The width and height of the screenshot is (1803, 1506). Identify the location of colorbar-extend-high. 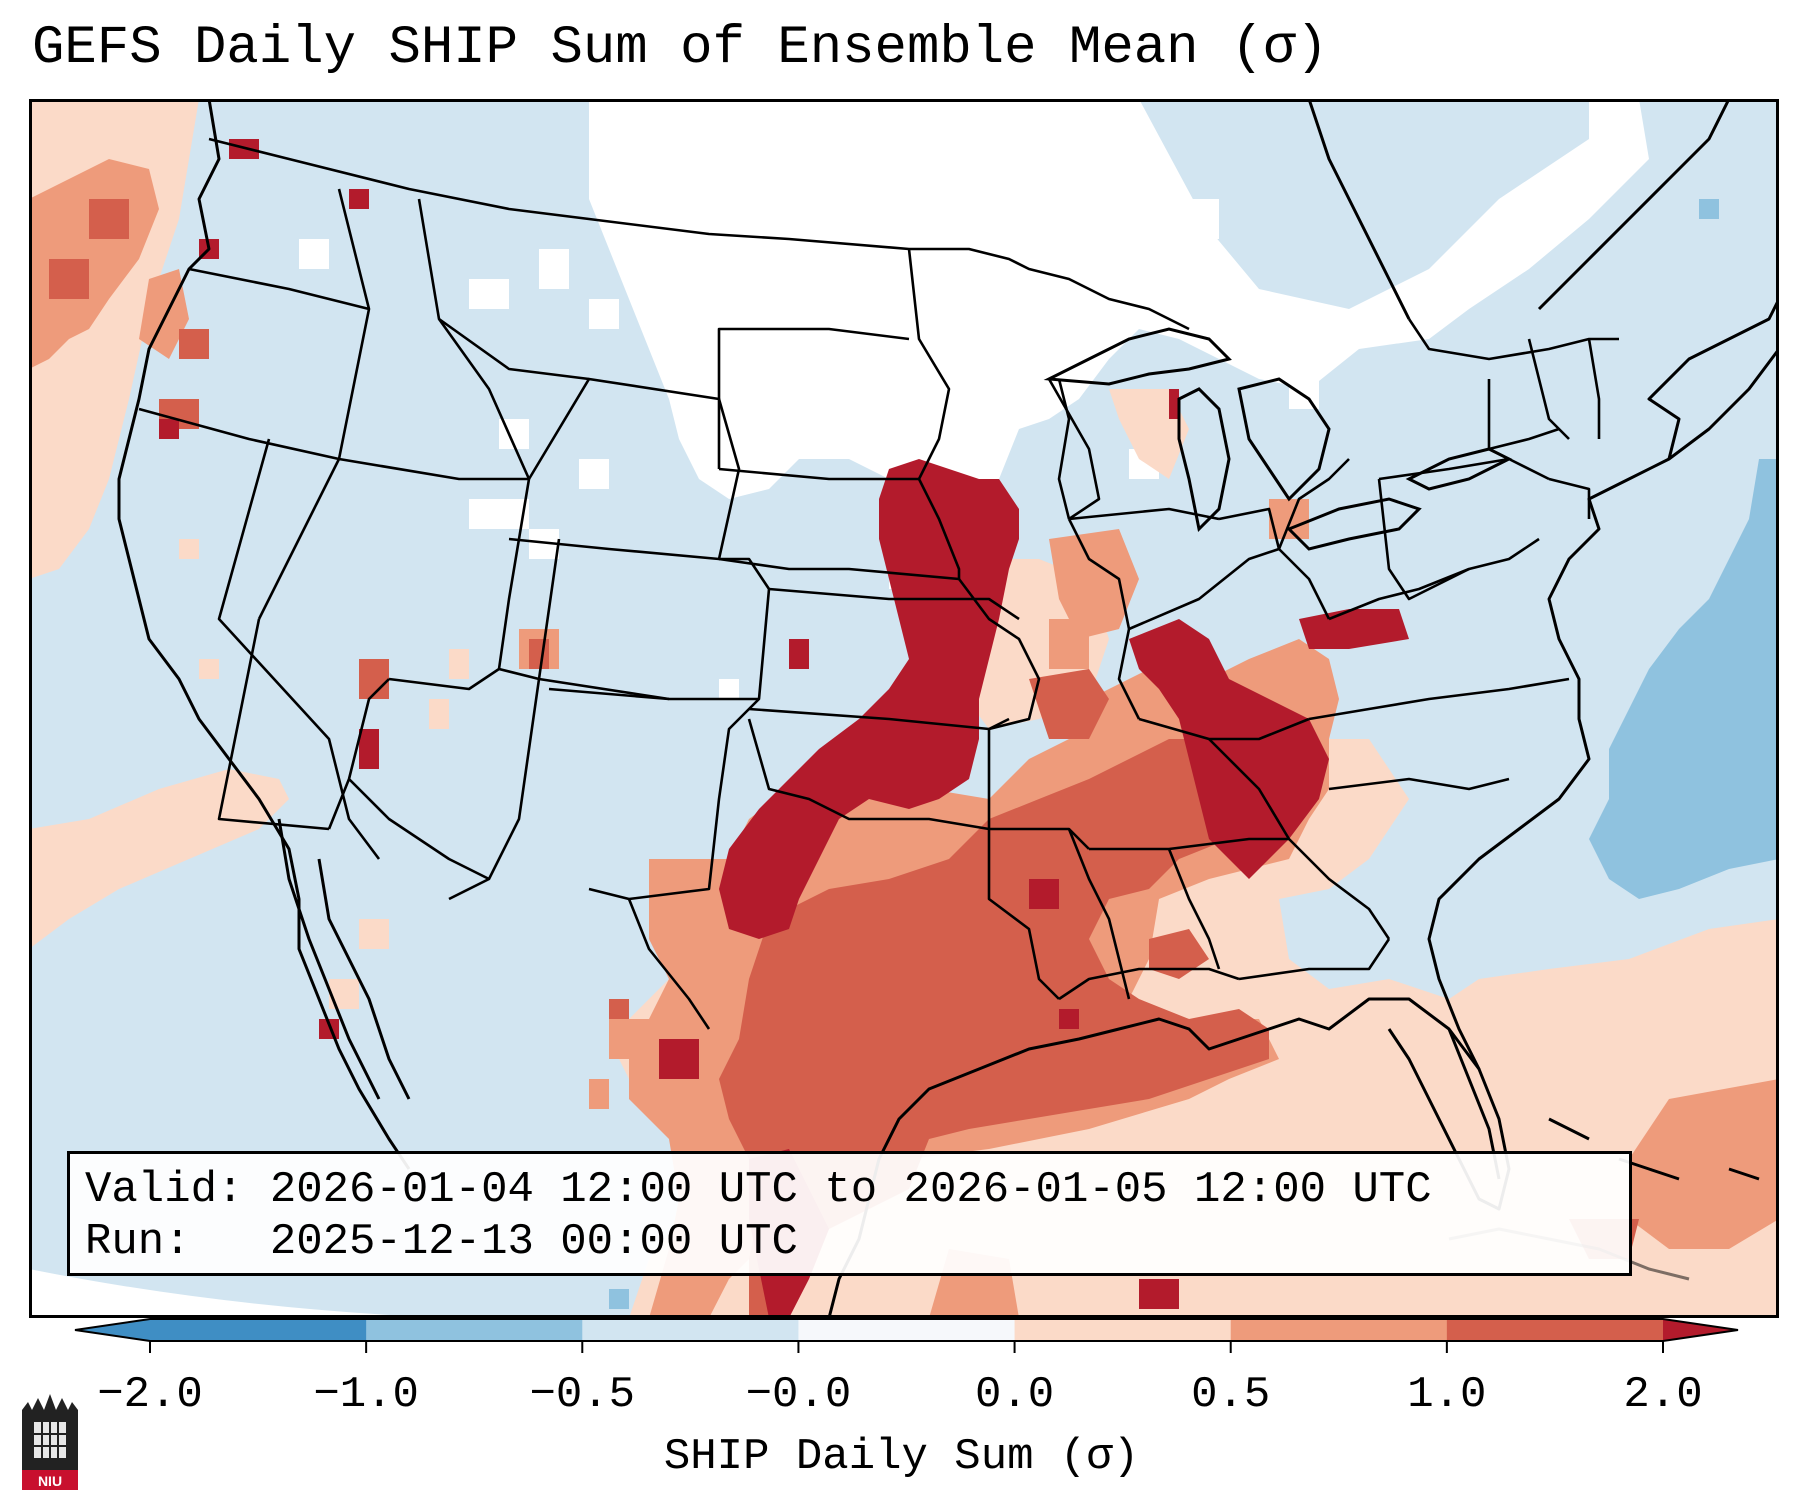
(1700, 1330).